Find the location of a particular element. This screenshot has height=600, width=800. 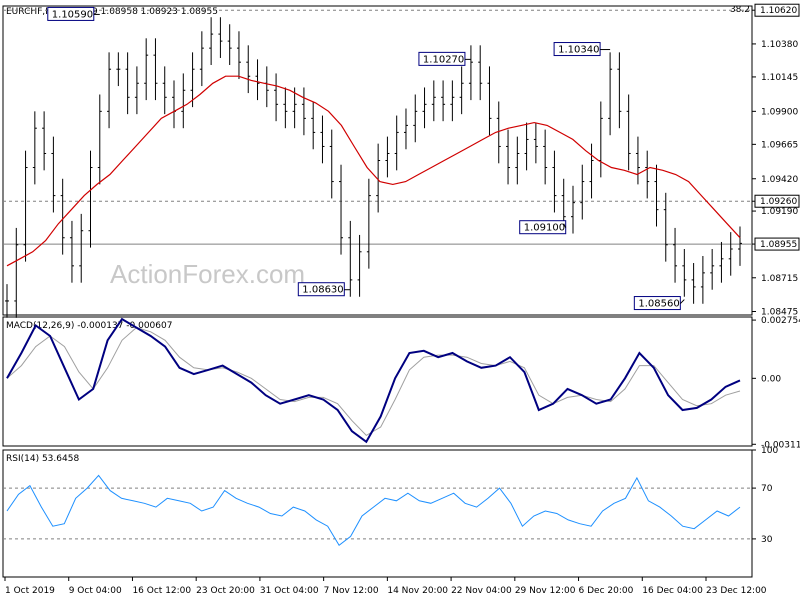

macd-title: MACD(12,26,9) -0.000137 -0.000607 is located at coordinates (89, 326).